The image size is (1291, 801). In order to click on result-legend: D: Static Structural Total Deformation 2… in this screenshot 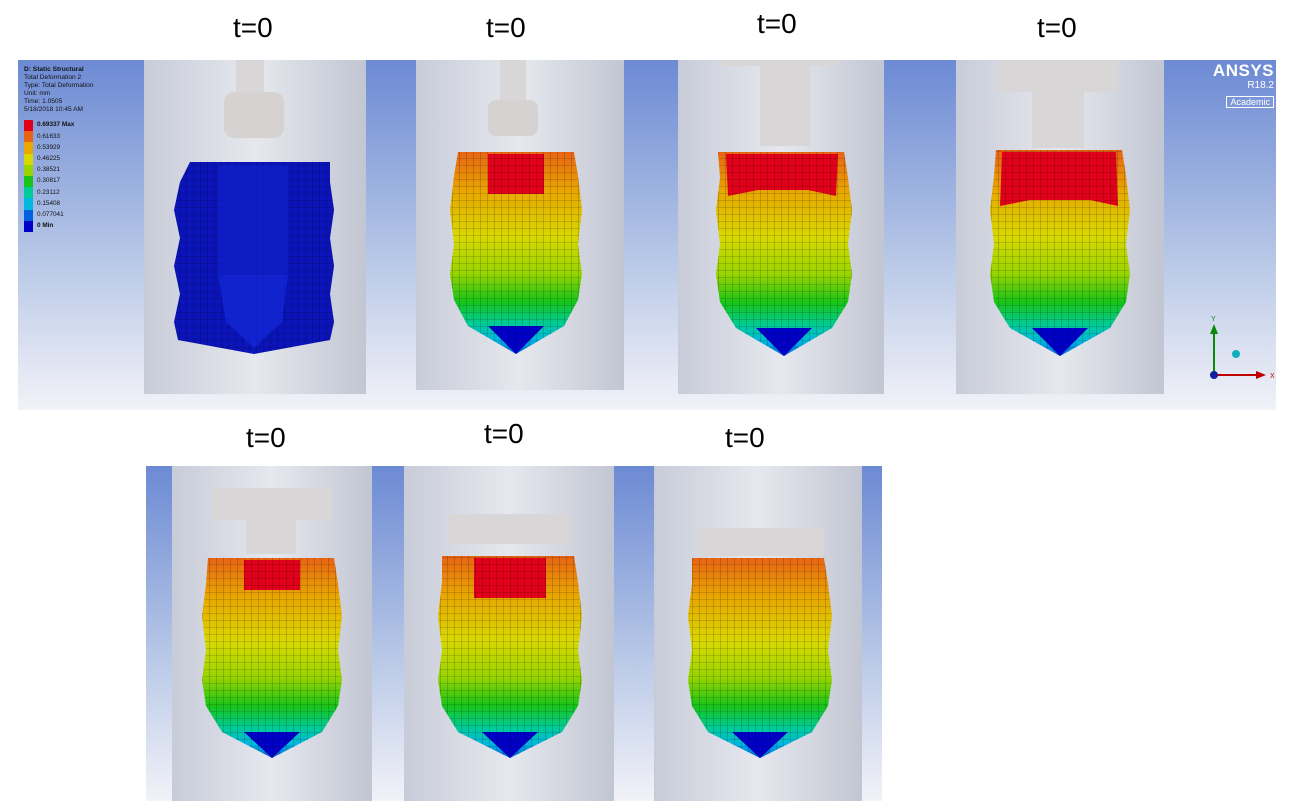, I will do `click(79, 149)`.